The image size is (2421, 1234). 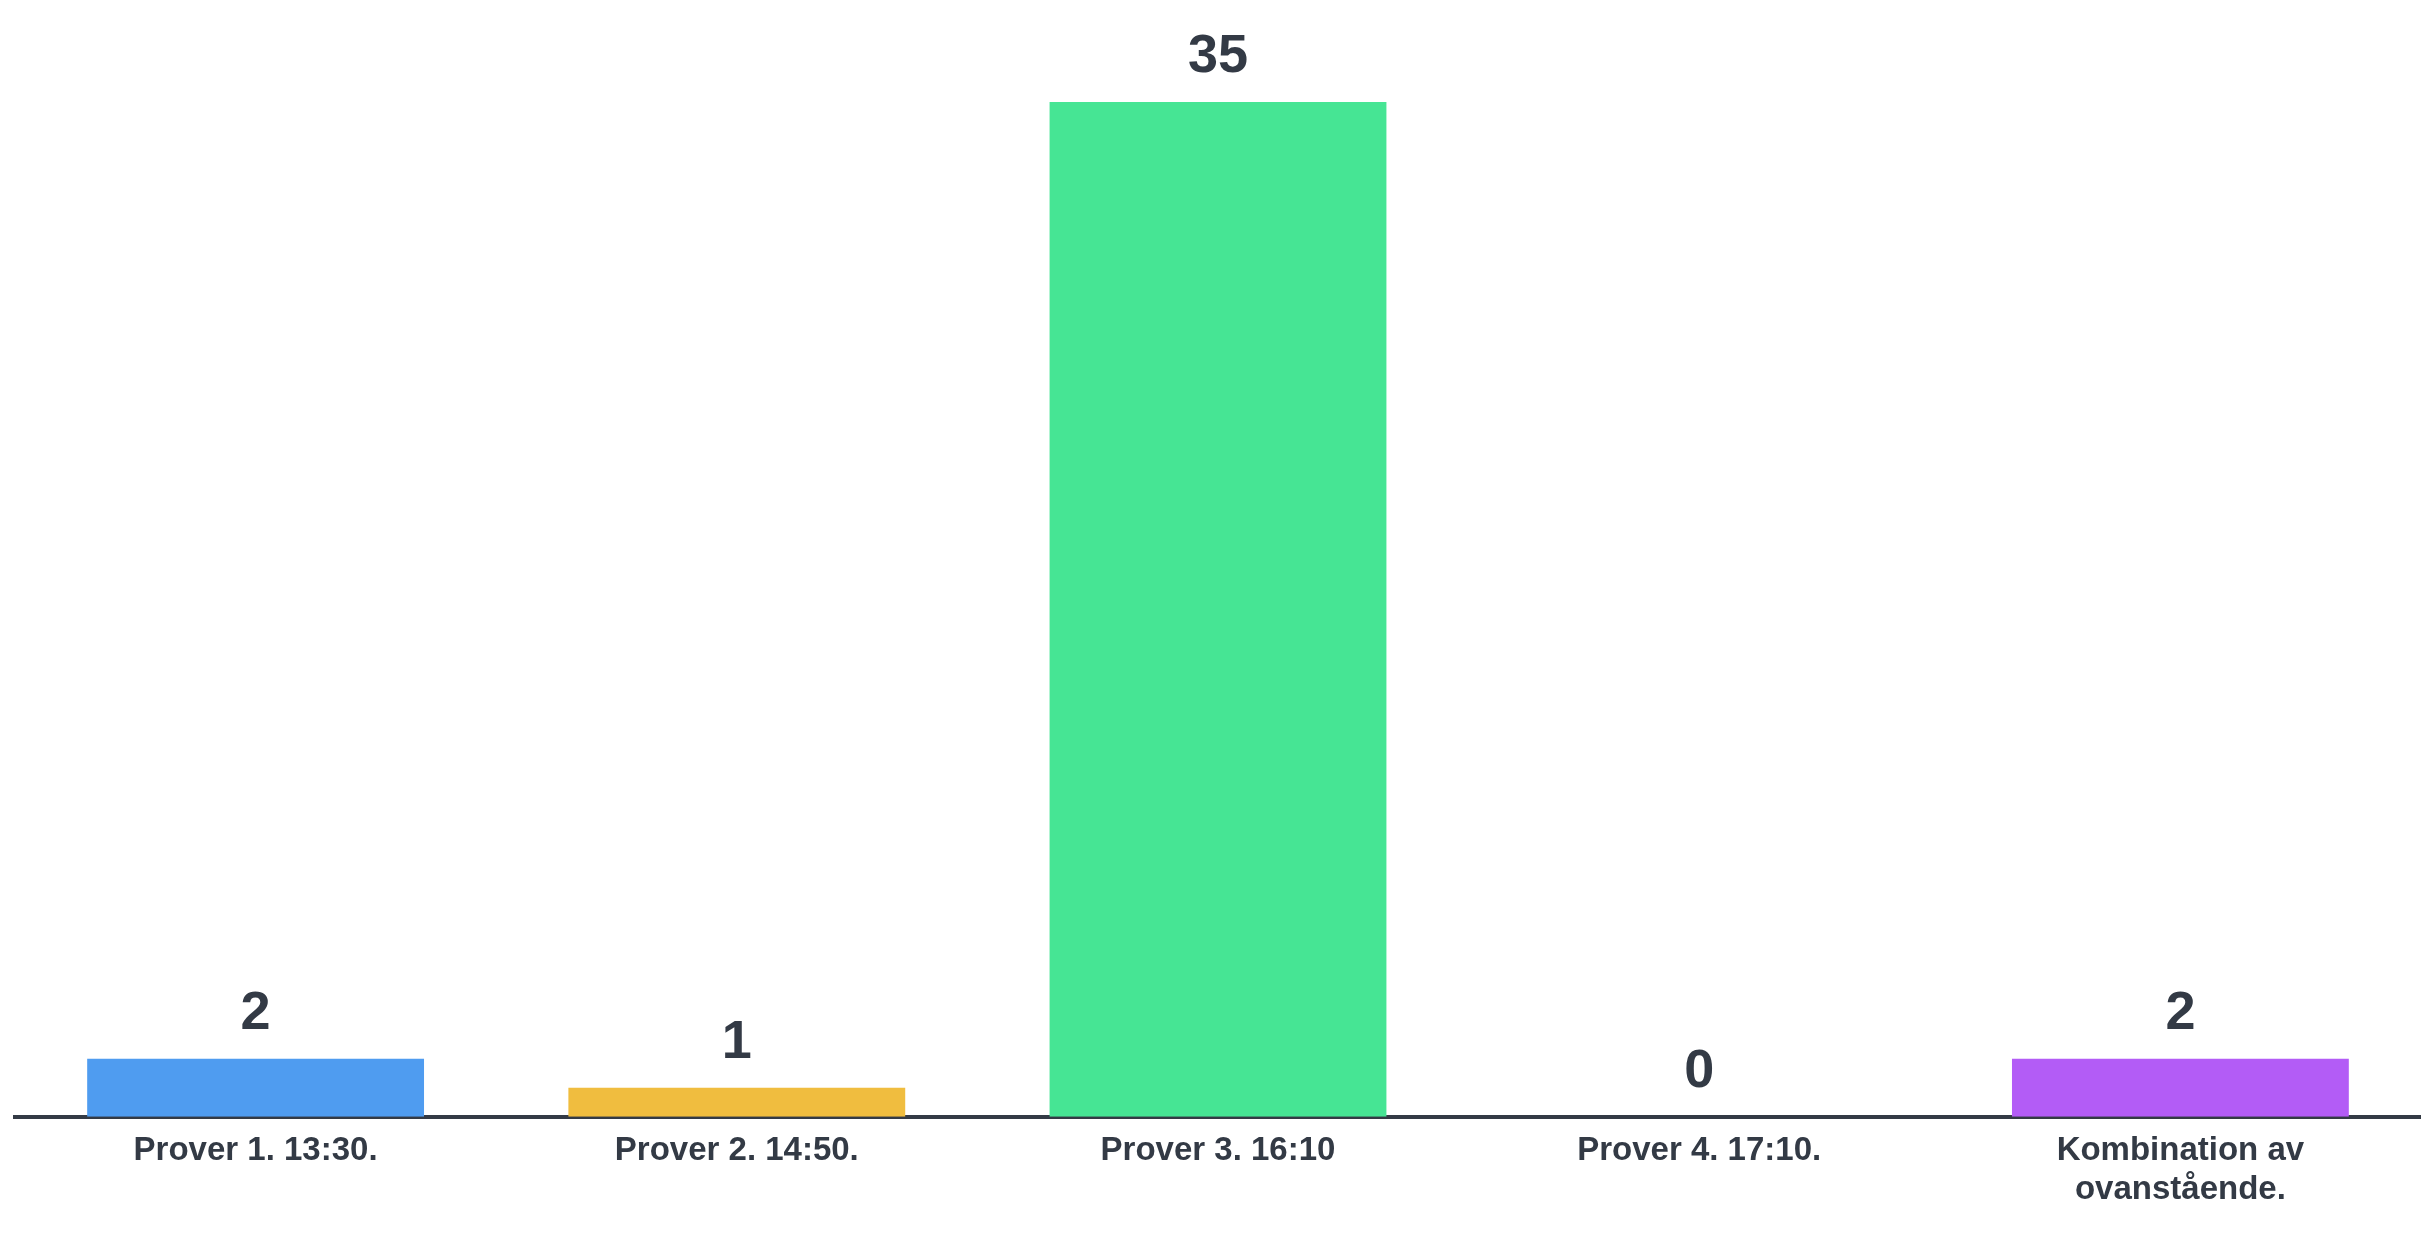 I want to click on x-tick-label: Prover 4. 17:10., so click(x=1699, y=1148).